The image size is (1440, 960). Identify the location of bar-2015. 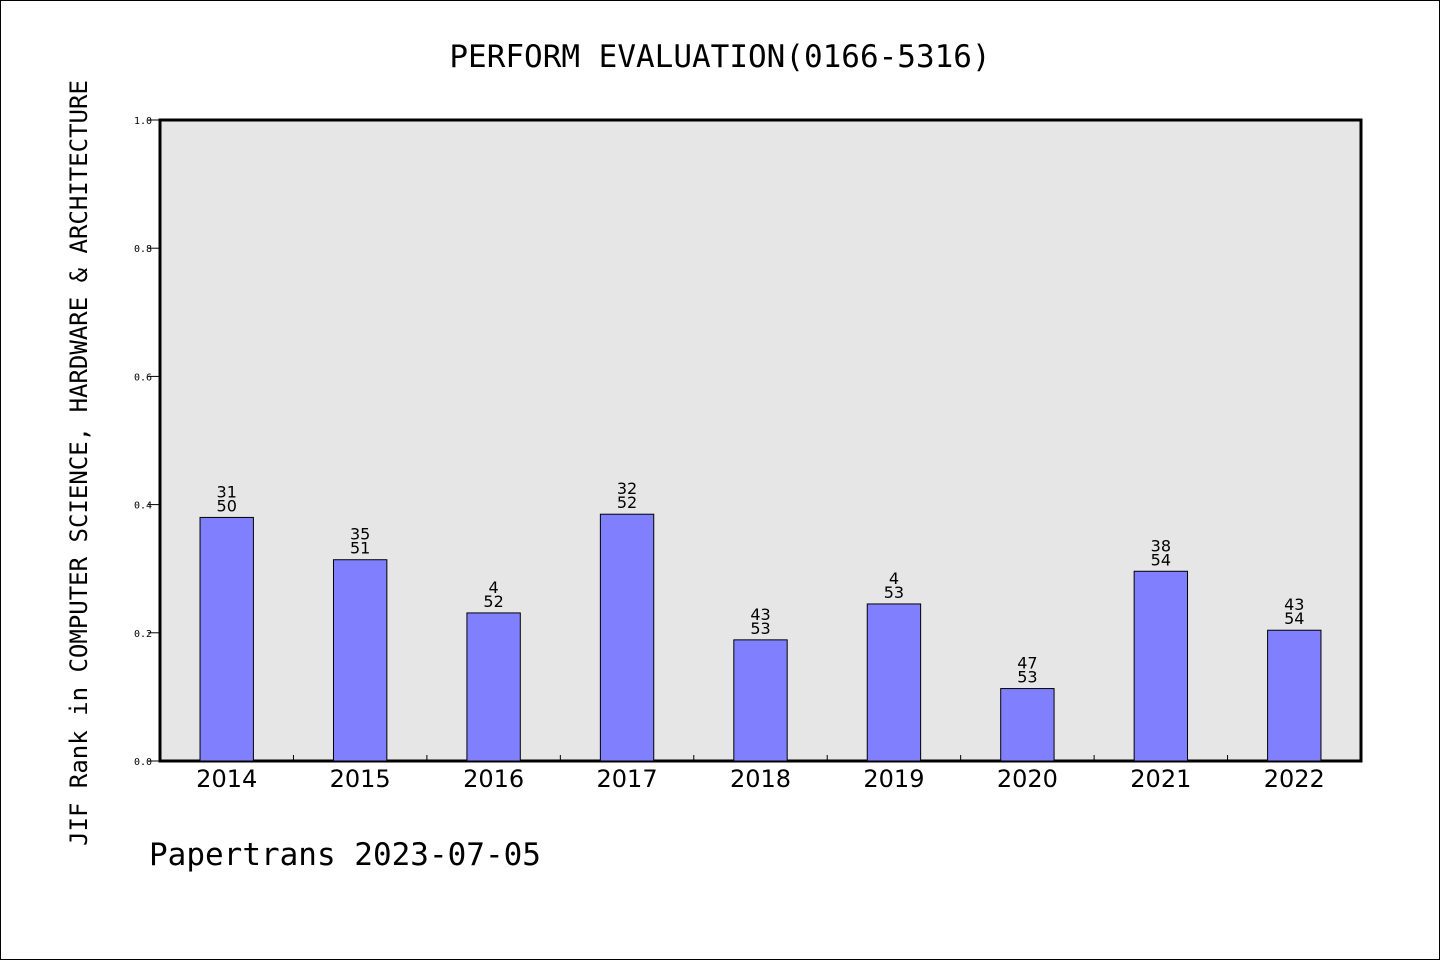
(360, 660).